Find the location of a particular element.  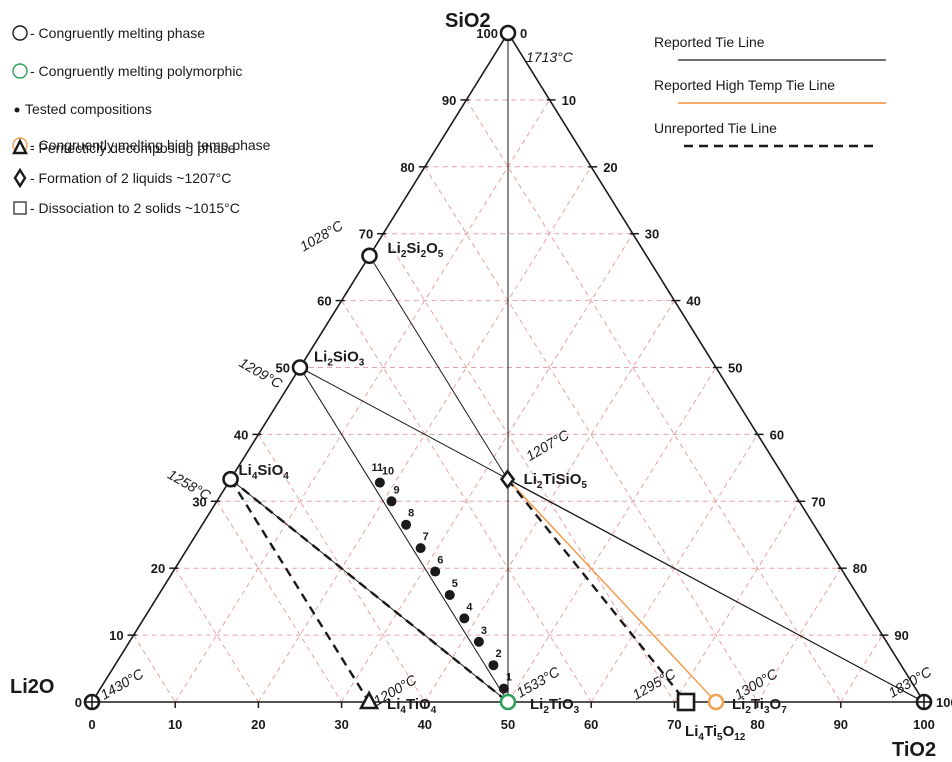

tested-point-number: 6 is located at coordinates (440, 561).